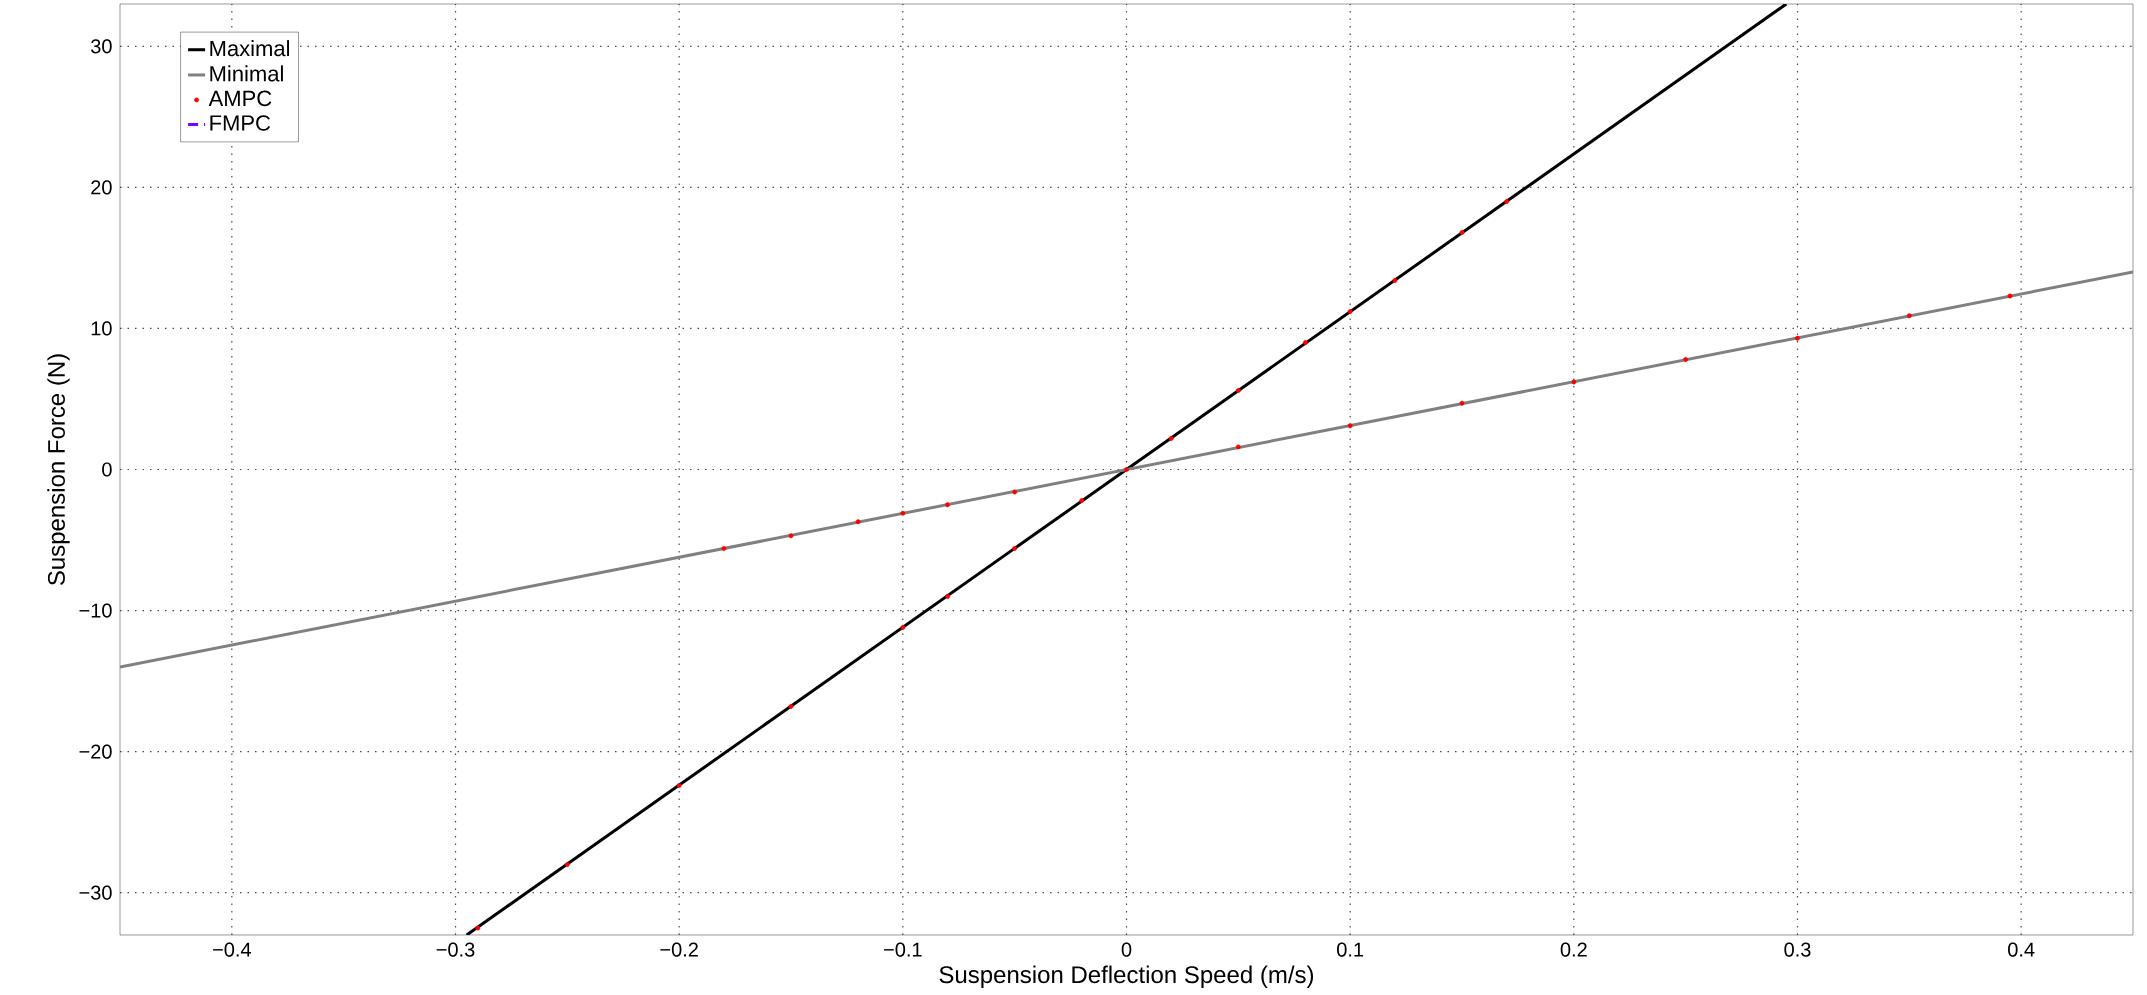 This screenshot has height=995, width=2147. What do you see at coordinates (1126, 949) in the screenshot?
I see `x-tick-label: 0` at bounding box center [1126, 949].